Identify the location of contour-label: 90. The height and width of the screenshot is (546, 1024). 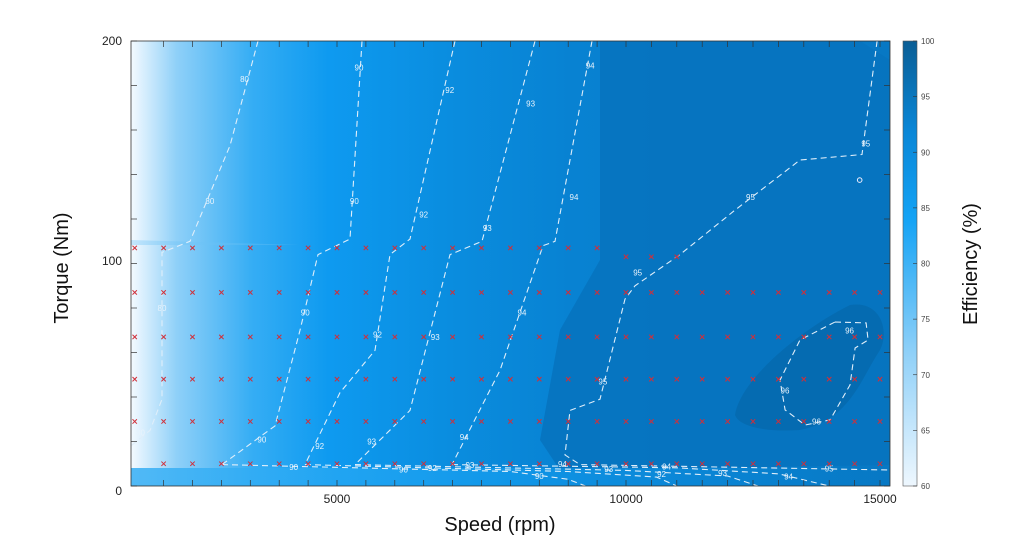
(359, 68).